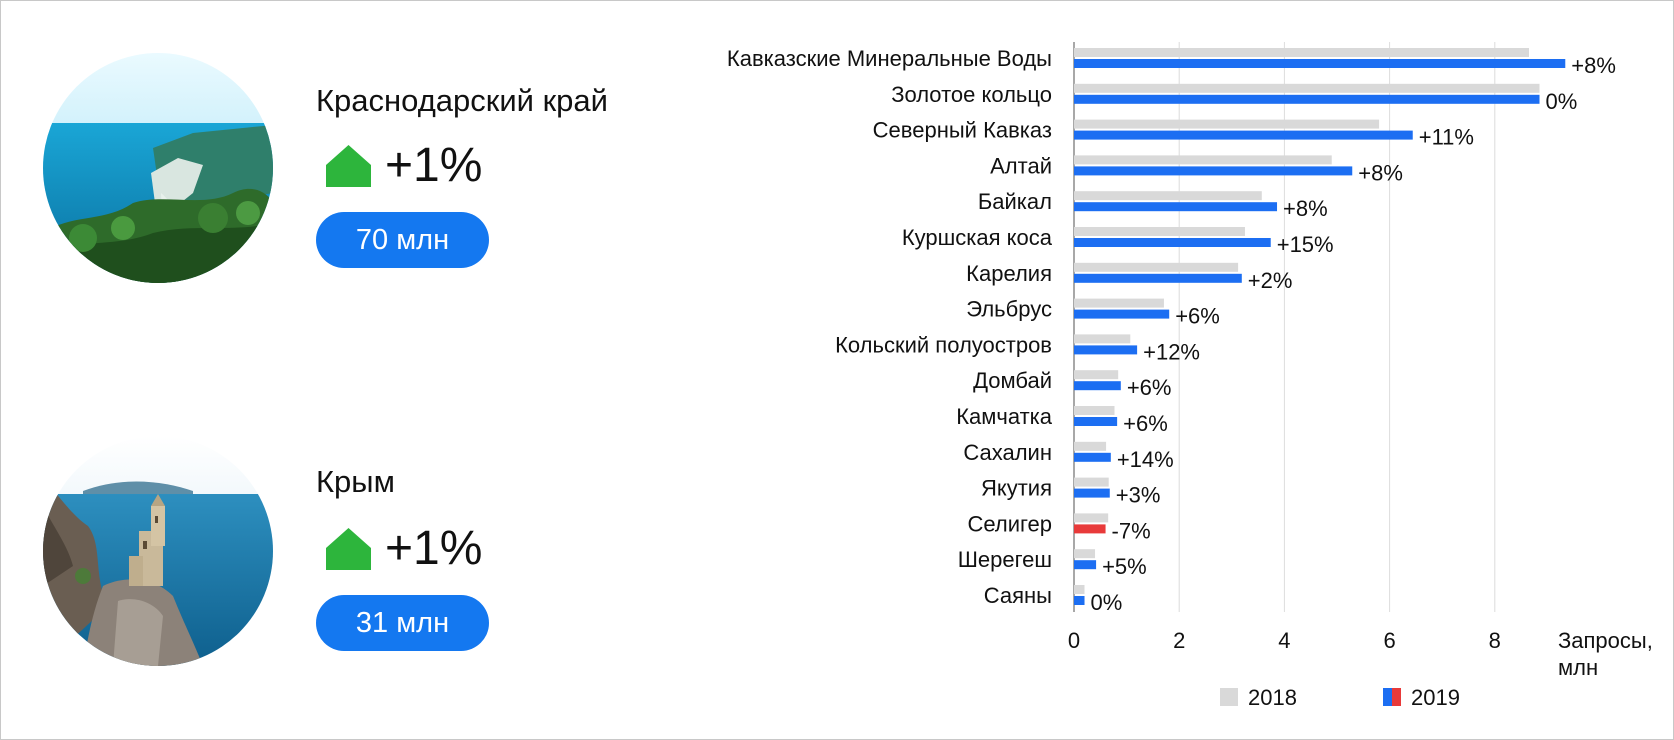 Image resolution: width=1674 pixels, height=740 pixels. What do you see at coordinates (889, 58) in the screenshot?
I see `category-label: Кавказские Минеральные Воды` at bounding box center [889, 58].